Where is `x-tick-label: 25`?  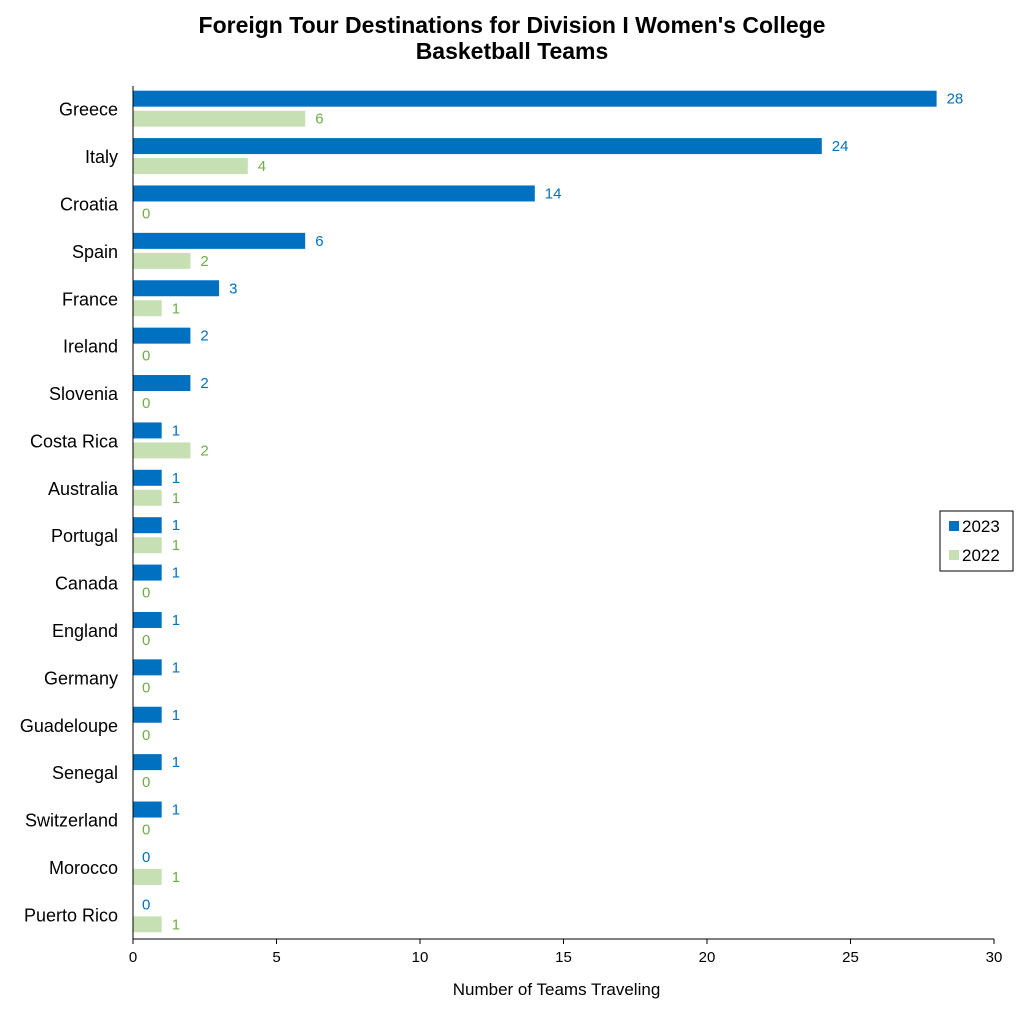 x-tick-label: 25 is located at coordinates (850, 957).